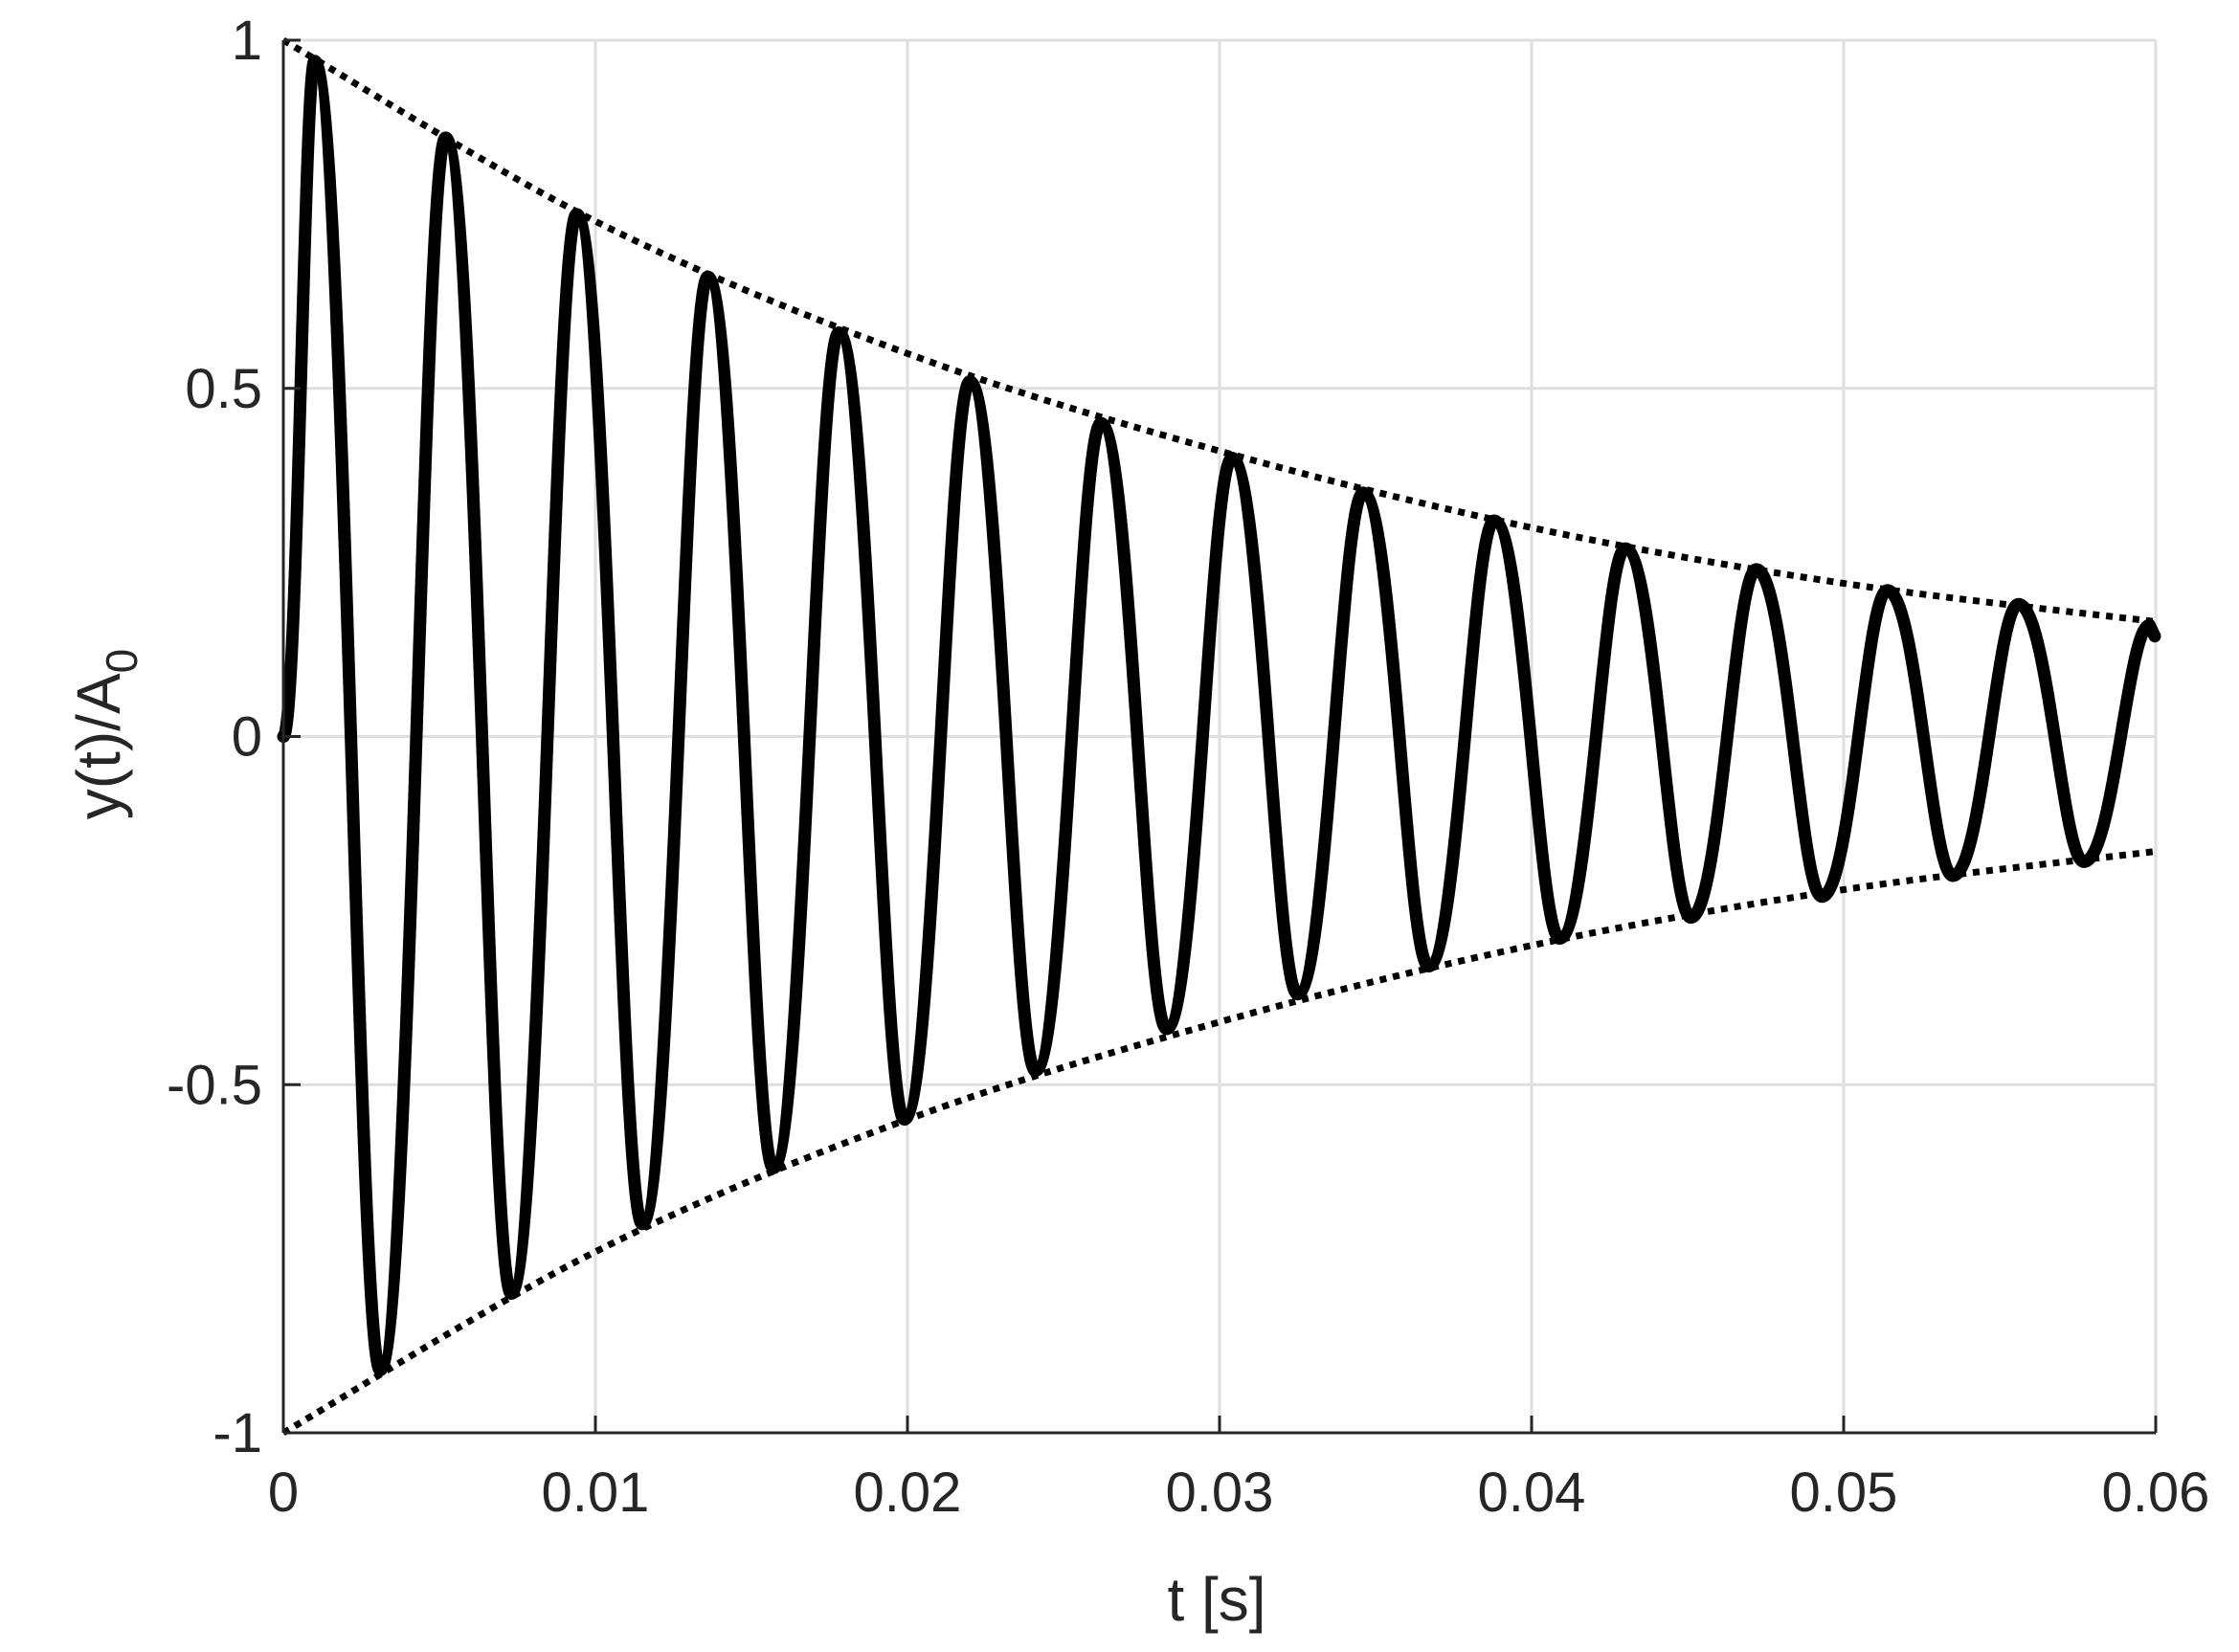 The image size is (2239, 1652). I want to click on y-axis-label: y(t)/A0, so click(105, 734).